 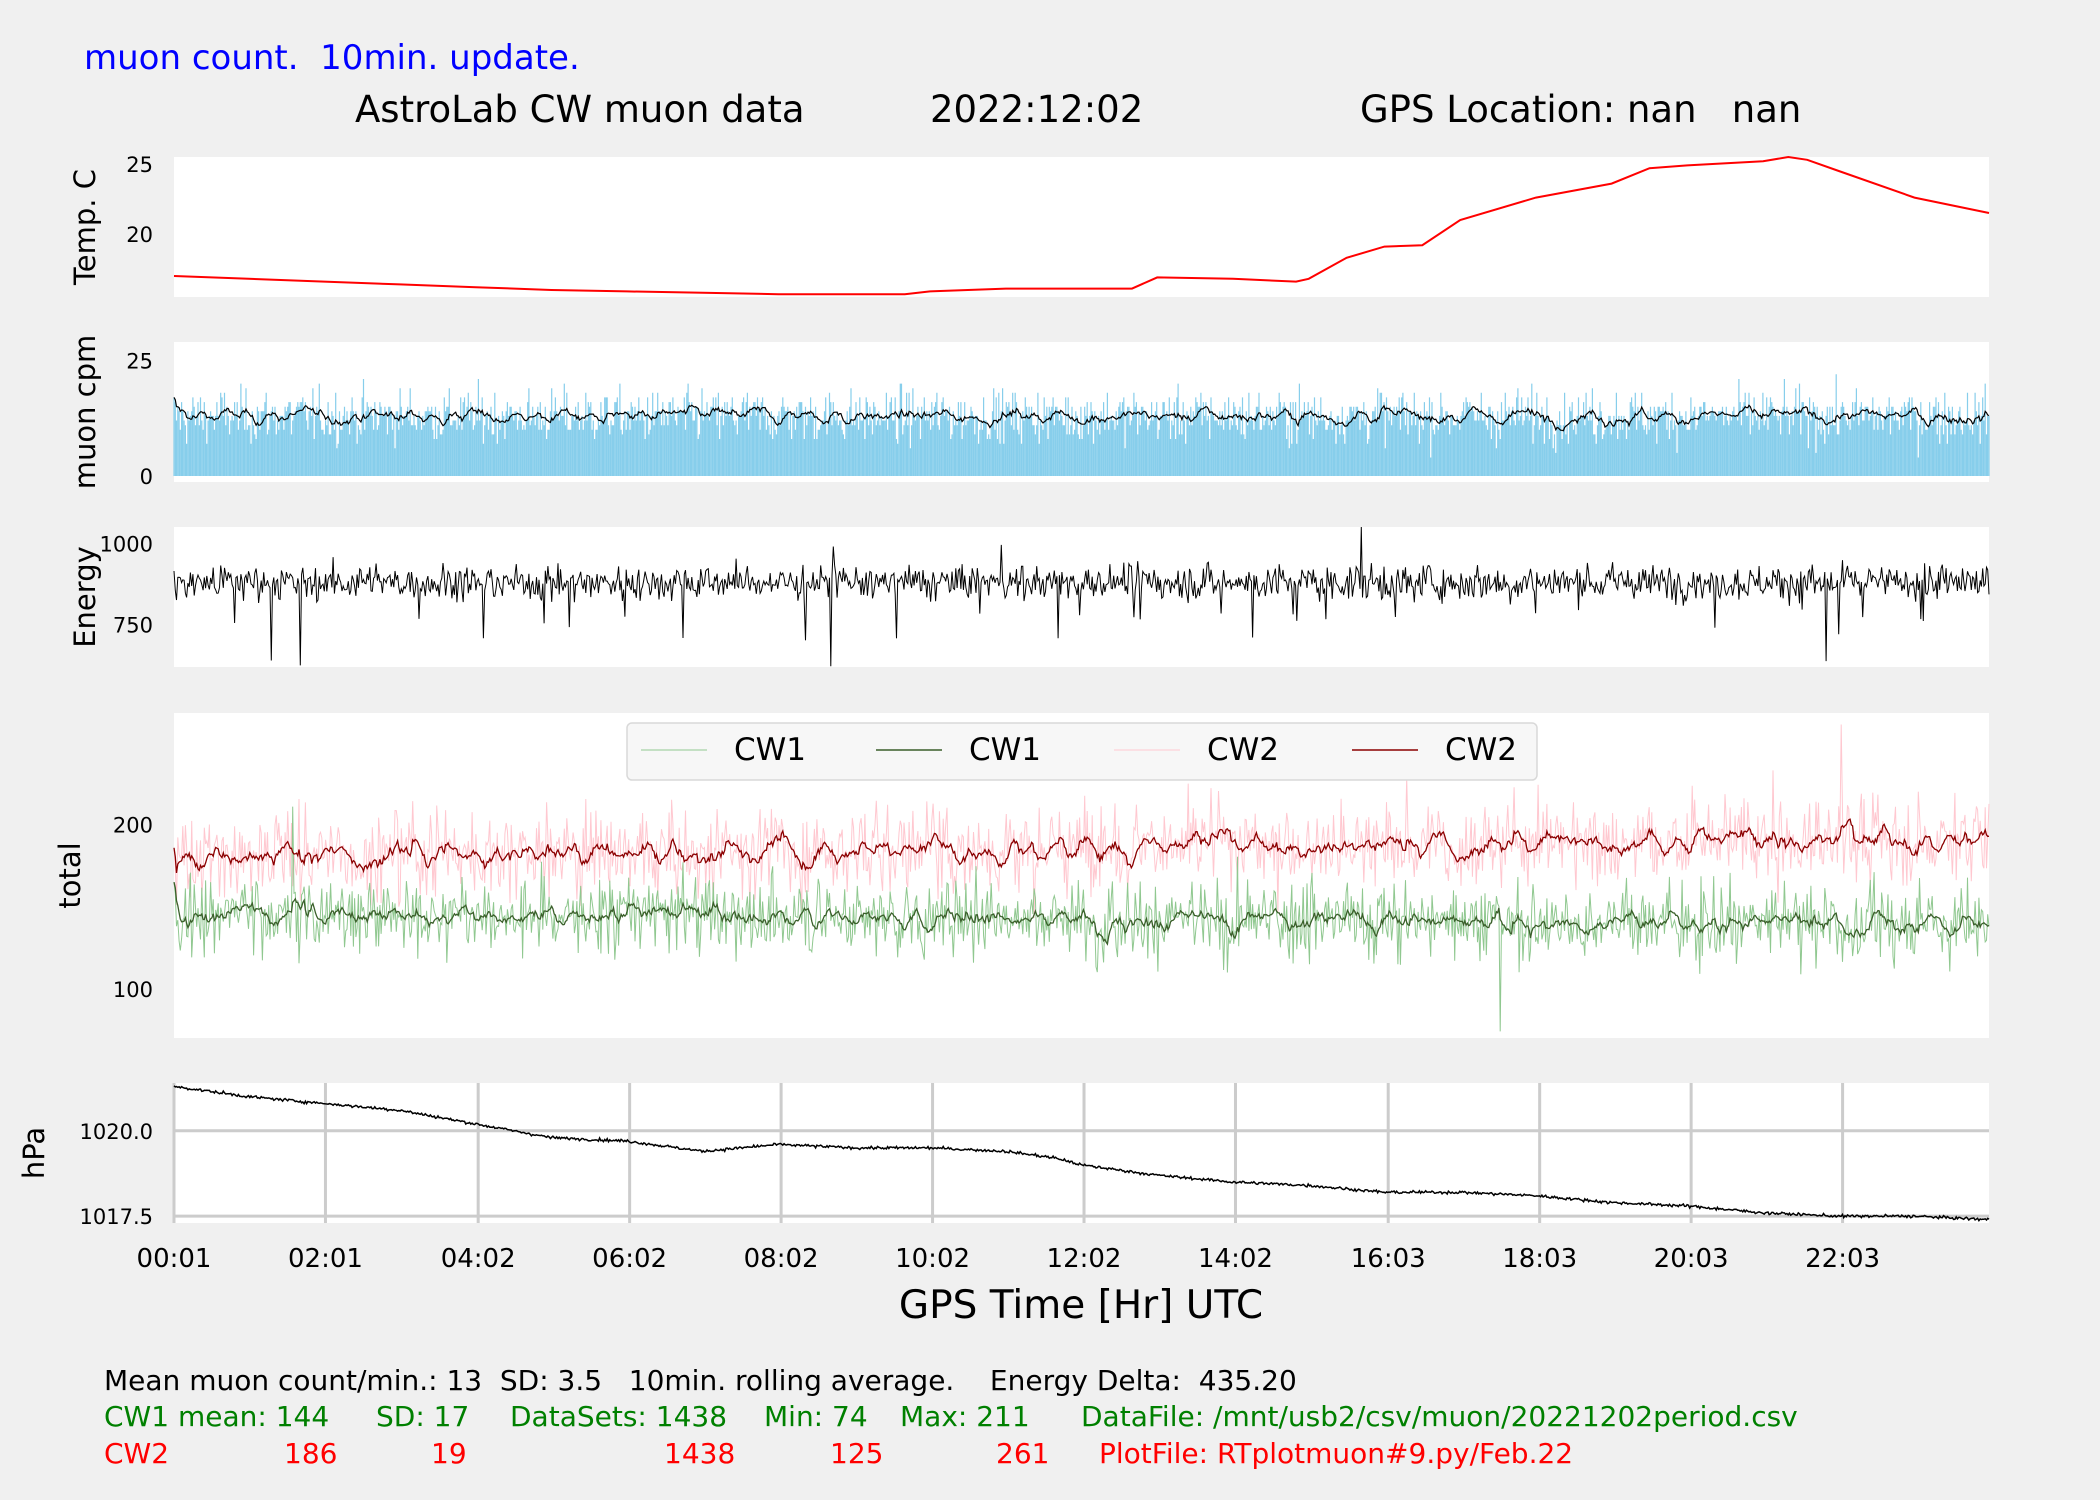 I want to click on x-tick-label-2: 04:02, so click(x=478, y=1259).